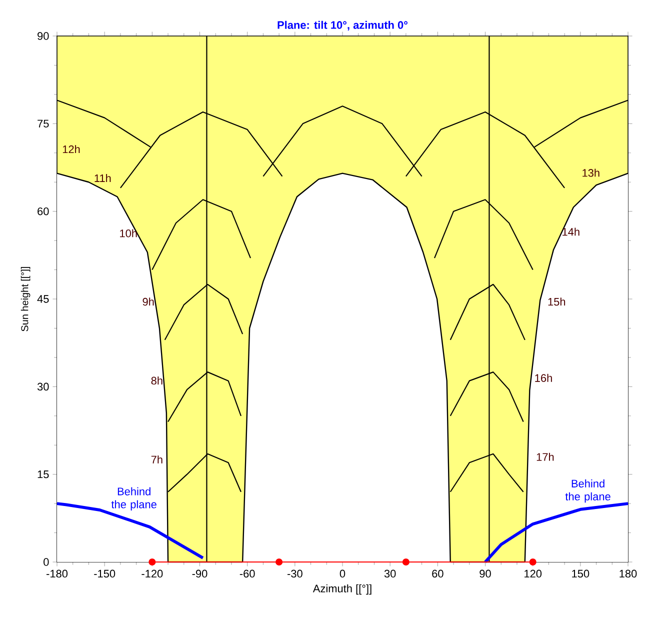 The width and height of the screenshot is (654, 636). What do you see at coordinates (43, 299) in the screenshot?
I see `y-tick-label: 45` at bounding box center [43, 299].